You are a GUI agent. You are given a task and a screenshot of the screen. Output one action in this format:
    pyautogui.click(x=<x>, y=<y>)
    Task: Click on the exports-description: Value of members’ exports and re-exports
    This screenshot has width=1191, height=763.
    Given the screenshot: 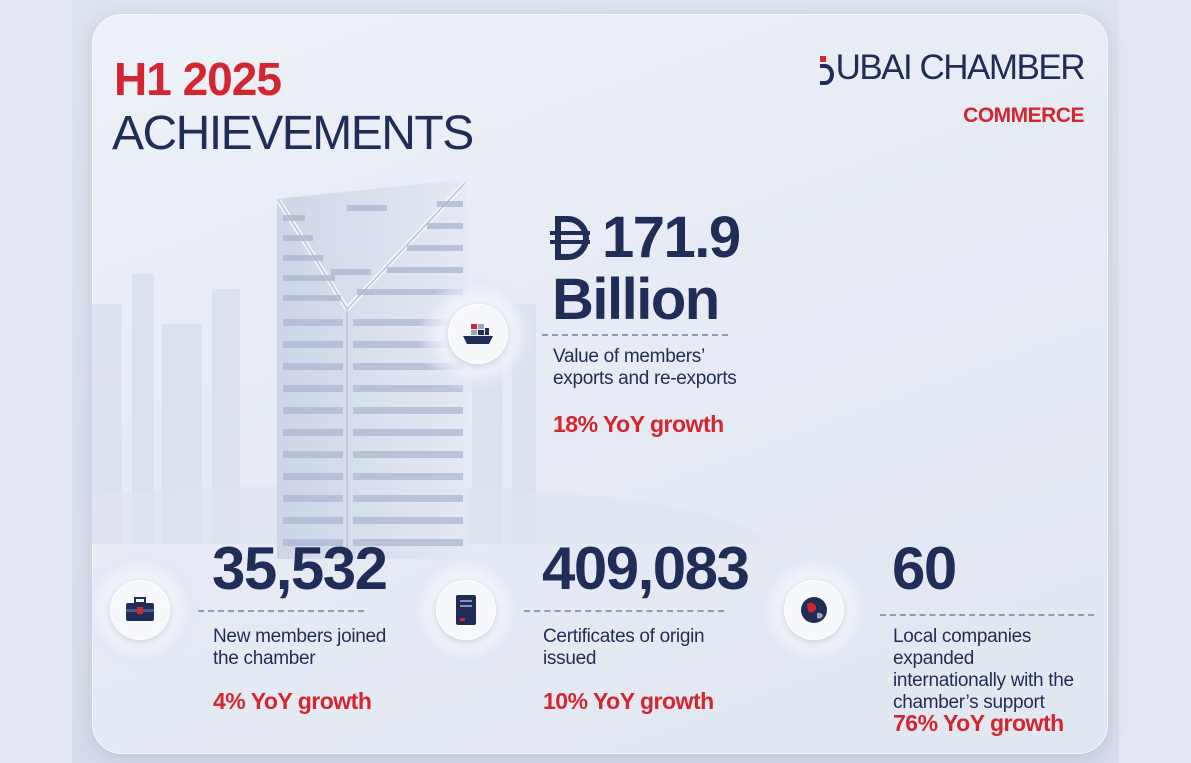 What is the action you would take?
    pyautogui.click(x=645, y=367)
    